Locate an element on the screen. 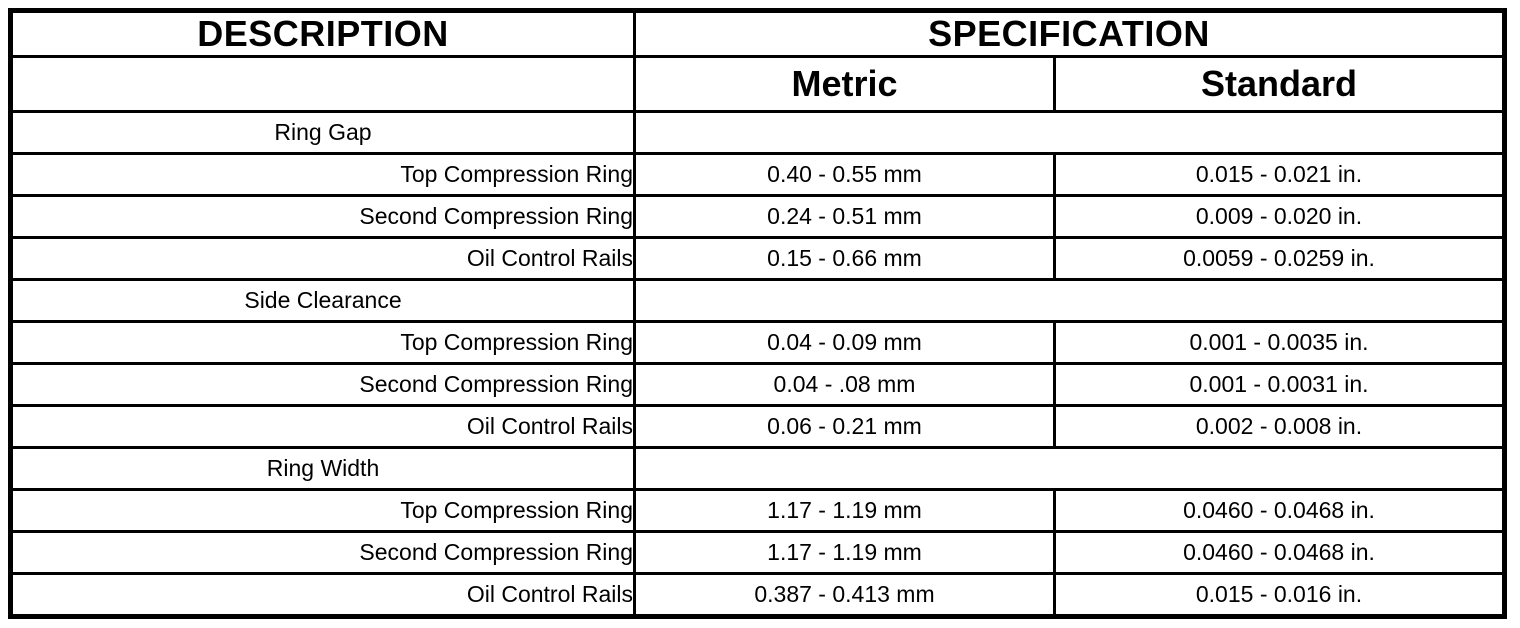 Image resolution: width=1520 pixels, height=628 pixels. header-row-main: DESCRIPTION SPECIFICATION is located at coordinates (757, 33).